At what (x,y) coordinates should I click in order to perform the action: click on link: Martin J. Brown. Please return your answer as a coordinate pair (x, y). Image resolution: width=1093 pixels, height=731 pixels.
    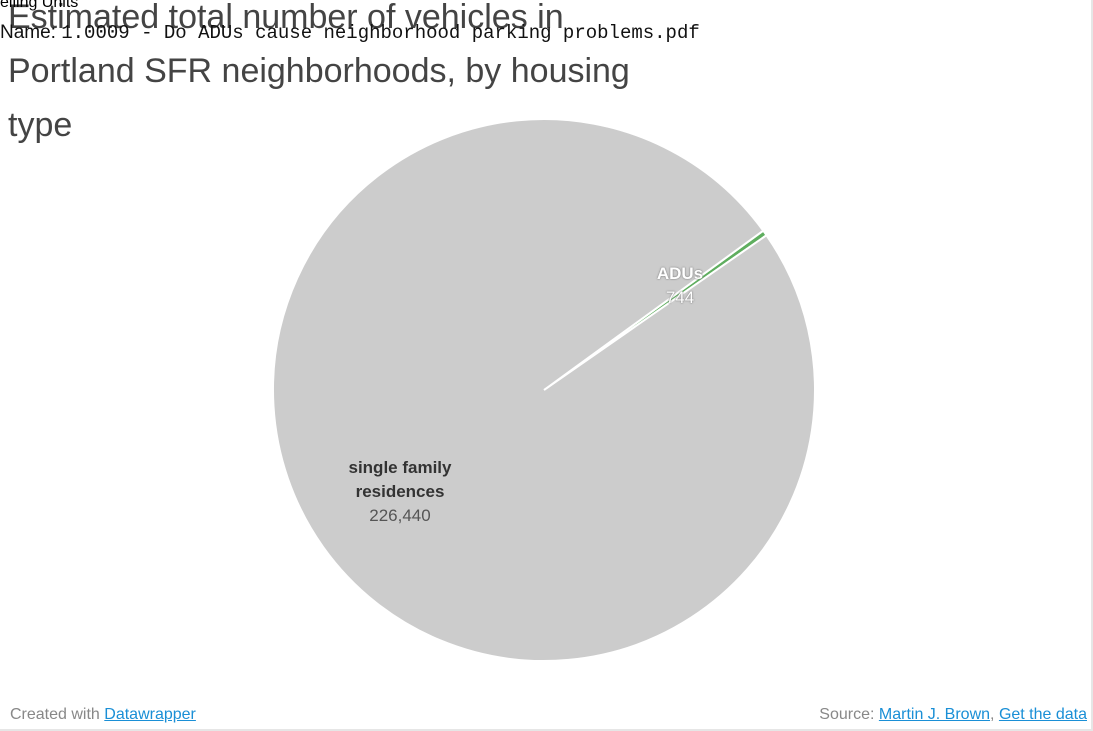
    Looking at the image, I should click on (934, 714).